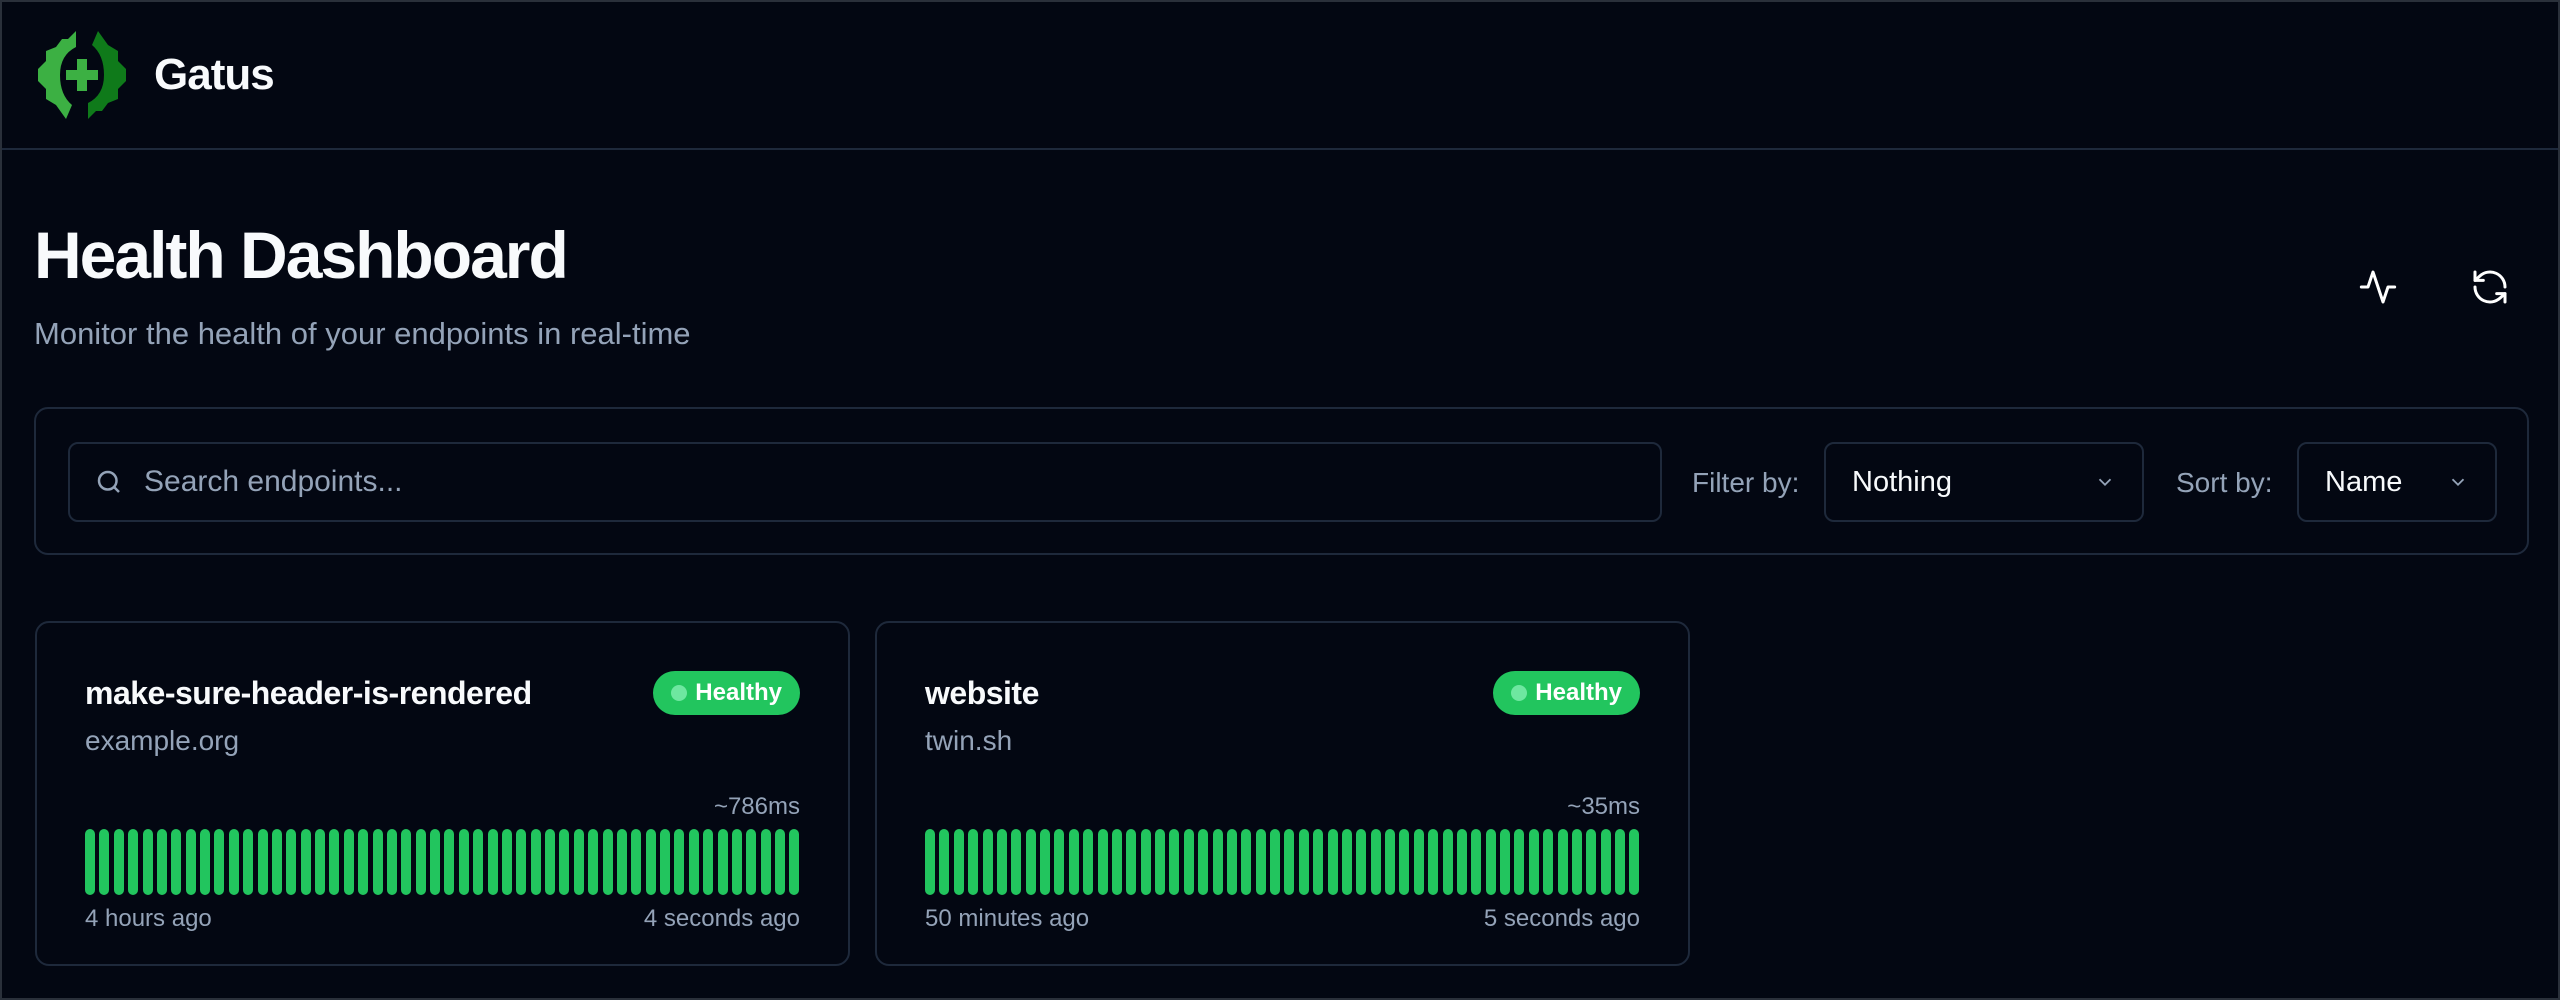 The height and width of the screenshot is (1000, 2560). I want to click on gatus-logo-icon, so click(82, 75).